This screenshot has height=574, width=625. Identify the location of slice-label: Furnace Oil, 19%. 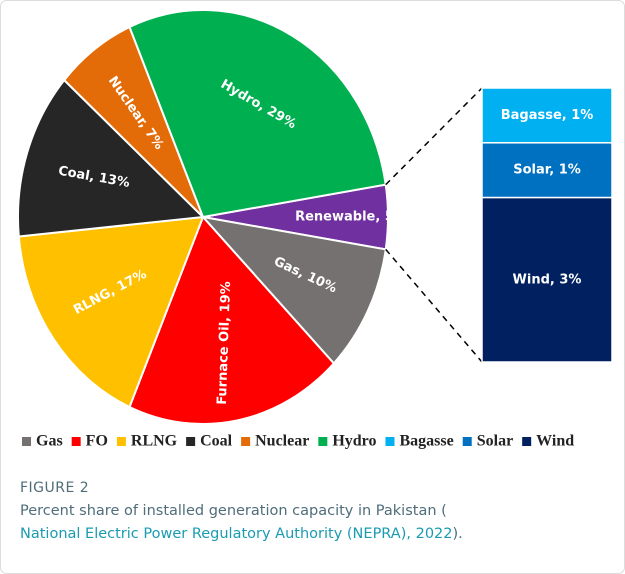
(224, 343).